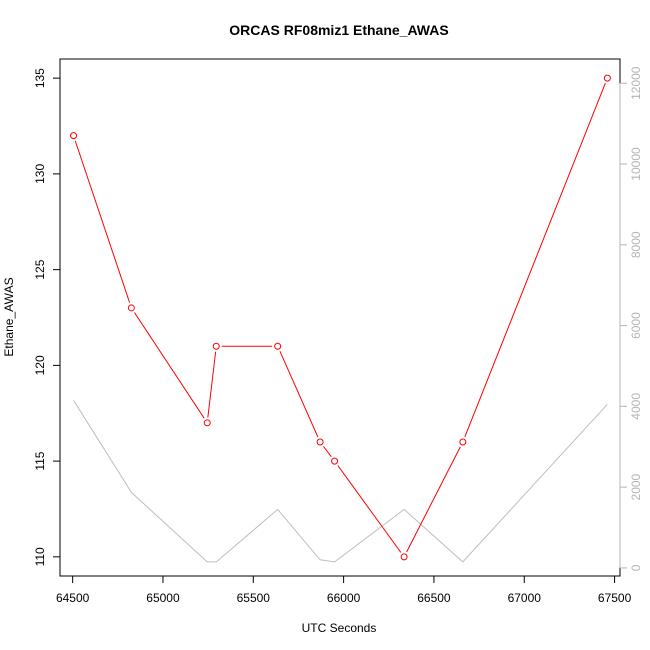  I want to click on y-axis-label: Ethane_AWAS, so click(9, 316).